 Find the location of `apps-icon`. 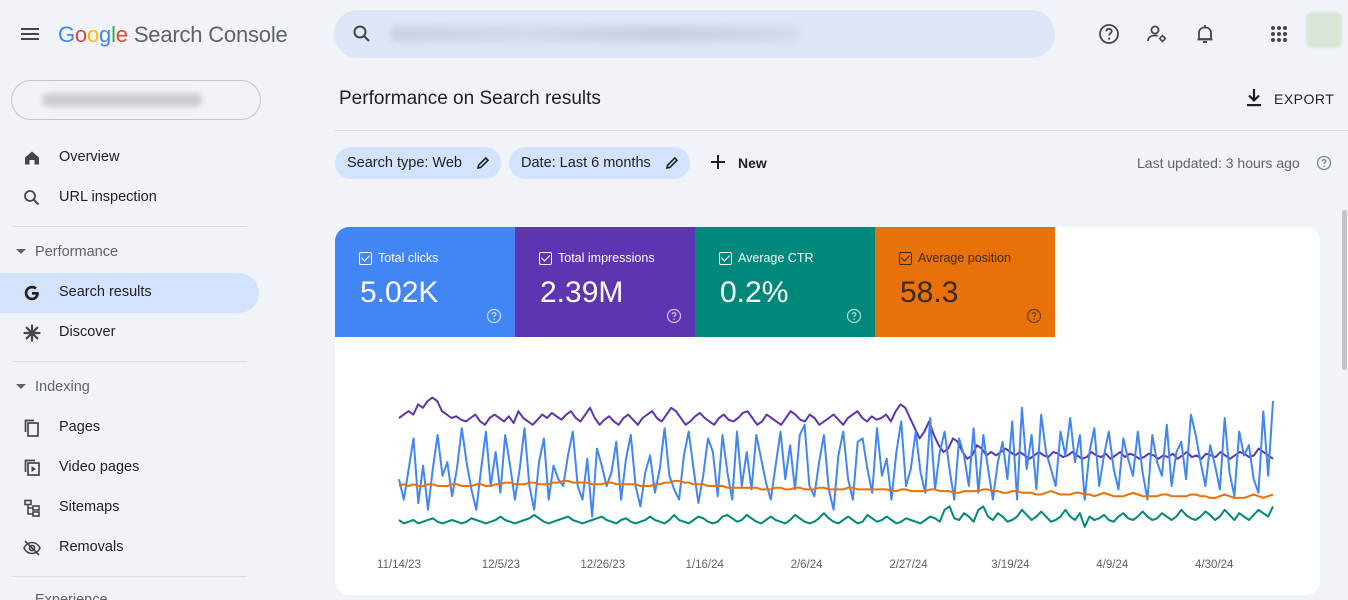

apps-icon is located at coordinates (1279, 34).